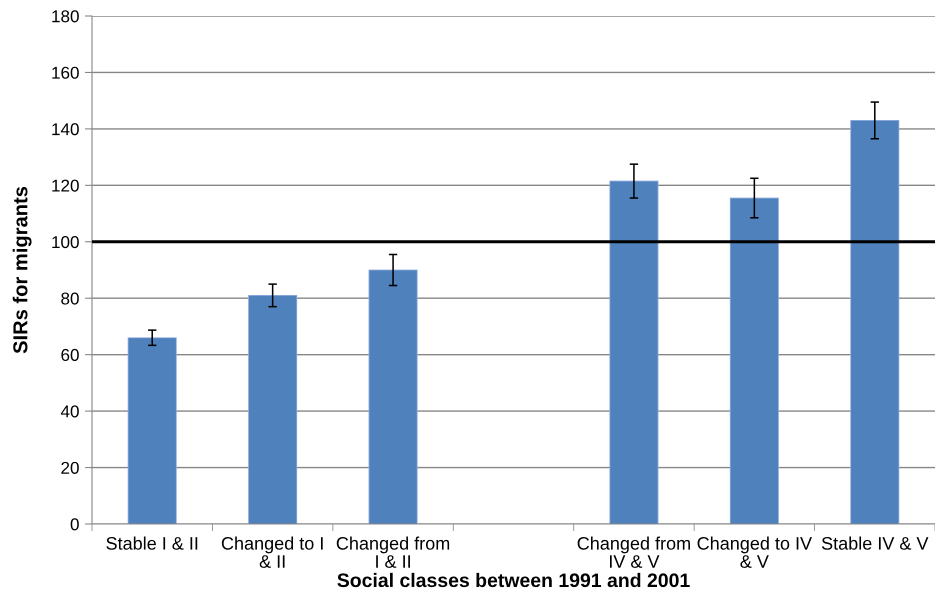 This screenshot has width=935, height=605. I want to click on y-tick-label: 120, so click(65, 186).